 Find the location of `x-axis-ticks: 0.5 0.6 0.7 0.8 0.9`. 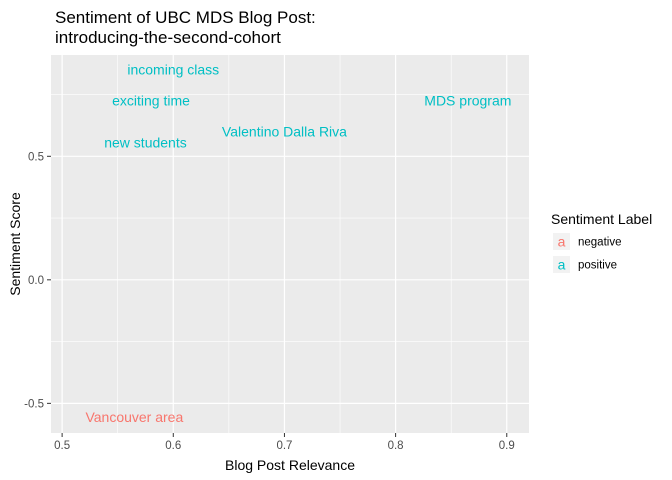

x-axis-ticks: 0.5 0.6 0.7 0.8 0.9 is located at coordinates (284, 442).